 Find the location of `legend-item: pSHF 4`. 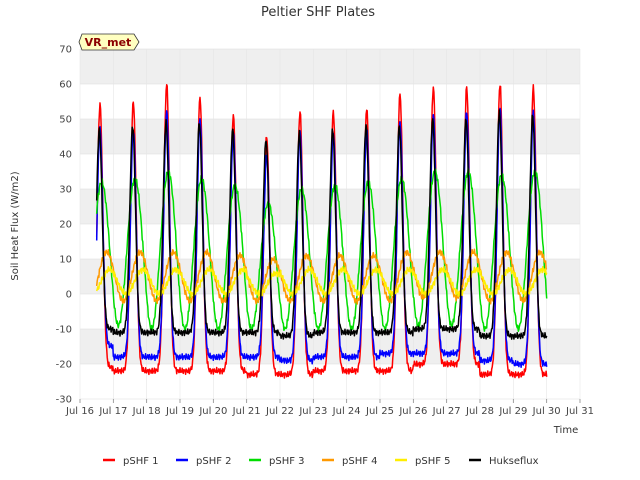

legend-item: pSHF 4 is located at coordinates (350, 461).